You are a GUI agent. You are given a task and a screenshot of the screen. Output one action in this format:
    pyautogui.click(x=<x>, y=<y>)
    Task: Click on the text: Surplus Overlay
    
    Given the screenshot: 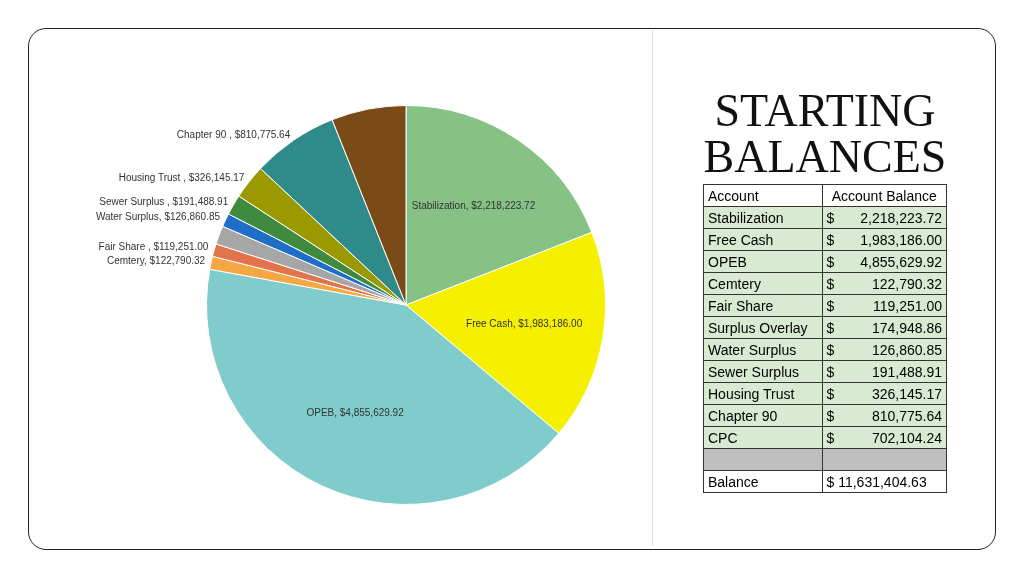 What is the action you would take?
    pyautogui.click(x=762, y=327)
    